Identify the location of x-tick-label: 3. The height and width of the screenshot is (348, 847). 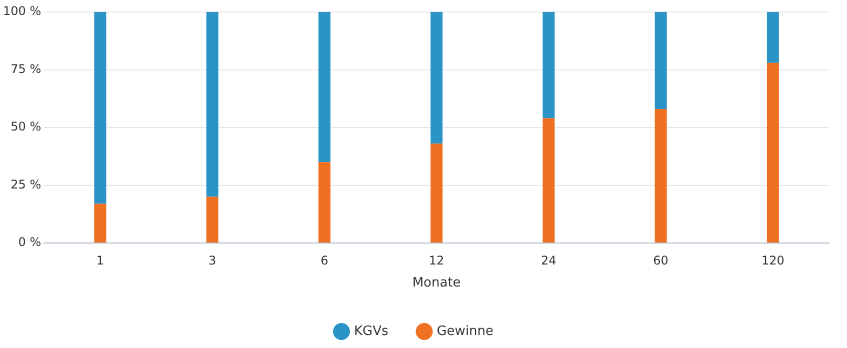
(212, 260).